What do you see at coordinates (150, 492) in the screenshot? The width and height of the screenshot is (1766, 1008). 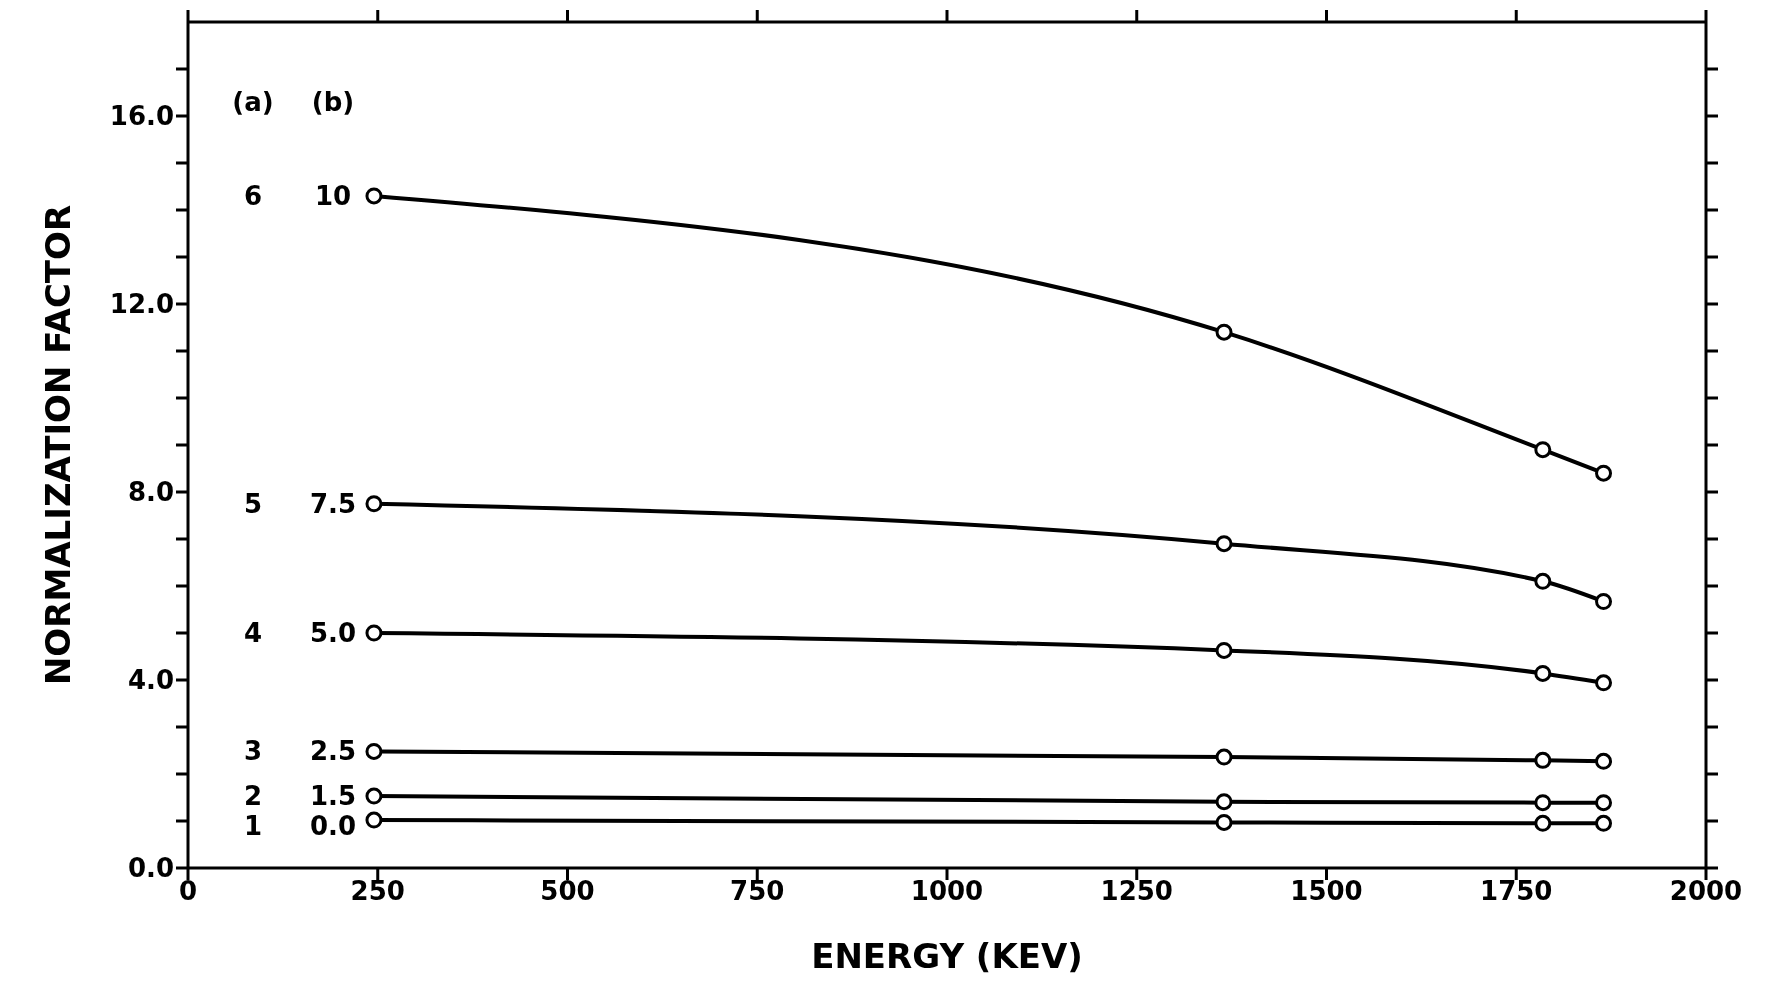 I see `y-tick-label: 8.0` at bounding box center [150, 492].